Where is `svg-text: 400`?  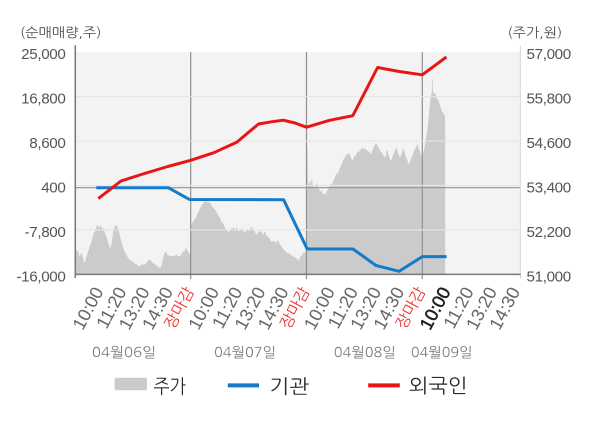 svg-text: 400 is located at coordinates (53, 188).